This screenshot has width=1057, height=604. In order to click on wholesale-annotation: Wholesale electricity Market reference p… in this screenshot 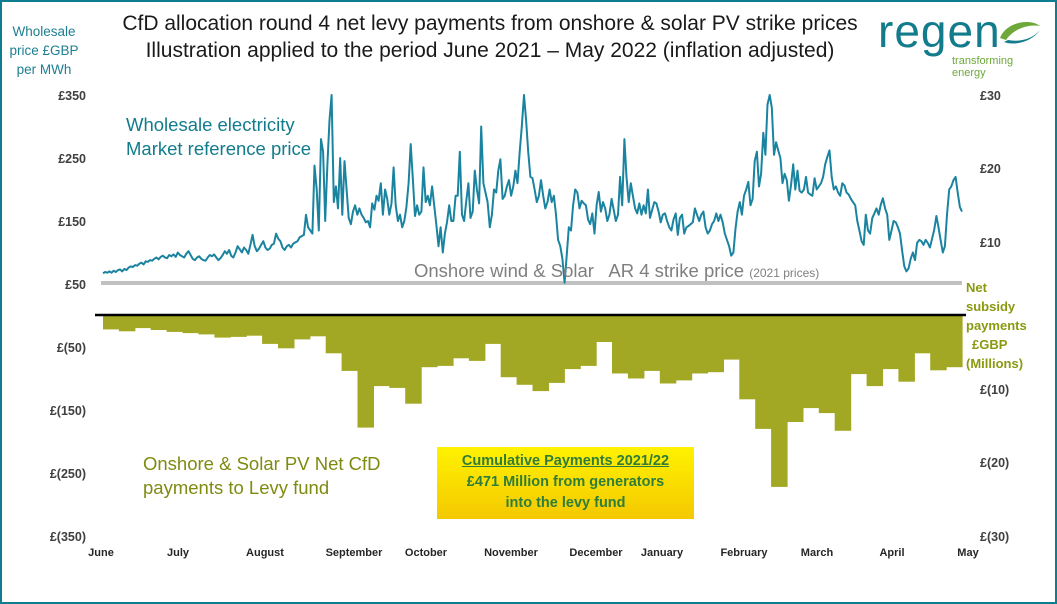, I will do `click(218, 137)`.